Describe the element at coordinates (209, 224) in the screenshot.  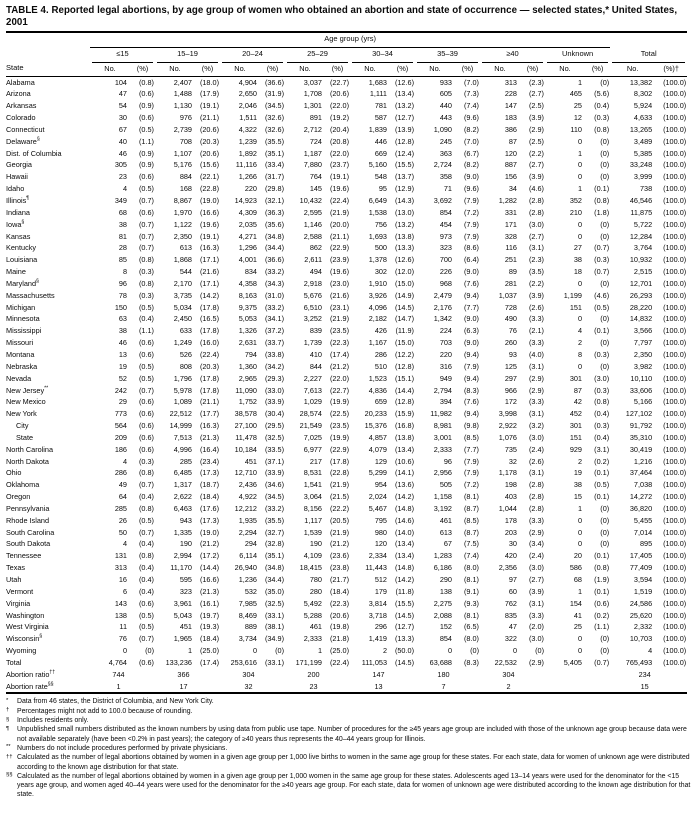
I see `cell-pct: (19.6)` at that location.